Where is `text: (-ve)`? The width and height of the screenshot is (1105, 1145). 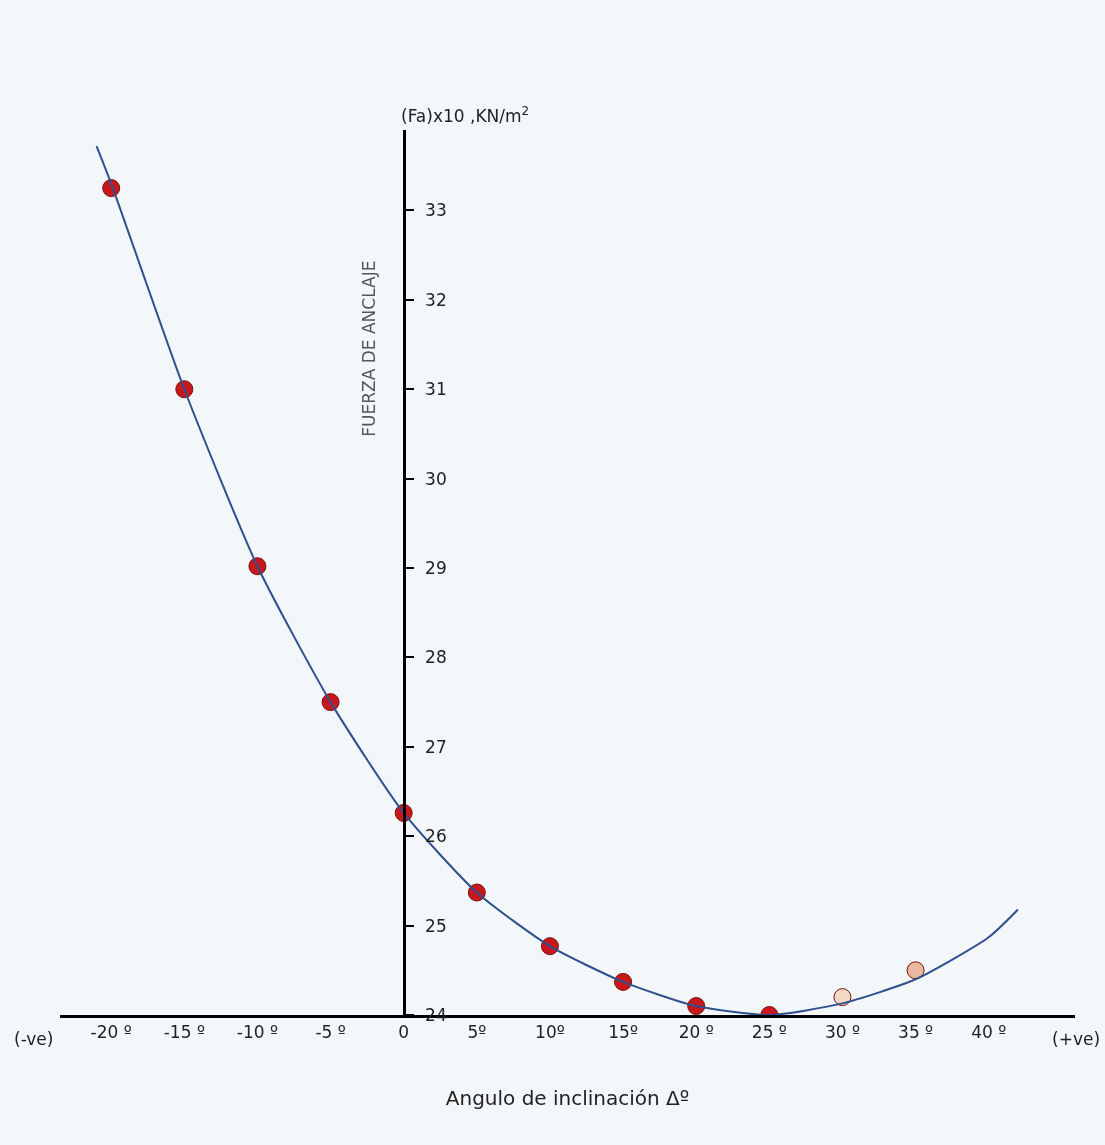
text: (-ve) is located at coordinates (34, 1039).